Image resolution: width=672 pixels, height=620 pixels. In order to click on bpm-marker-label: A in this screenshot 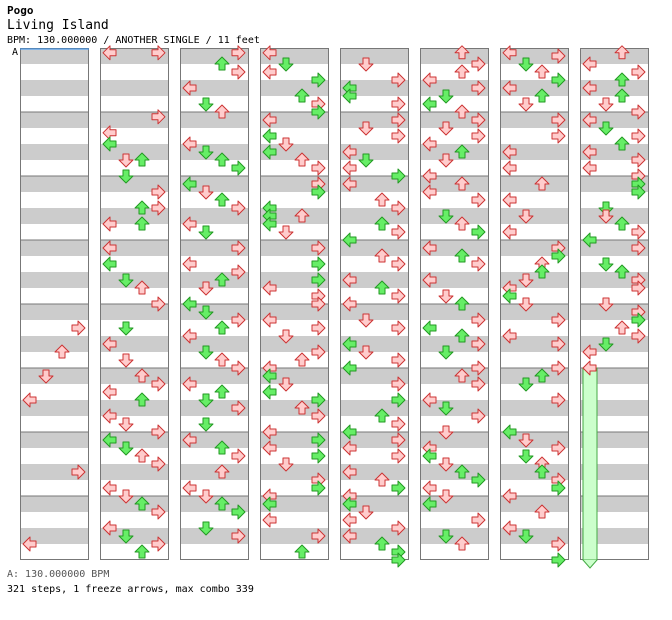, I will do `click(15, 52)`.